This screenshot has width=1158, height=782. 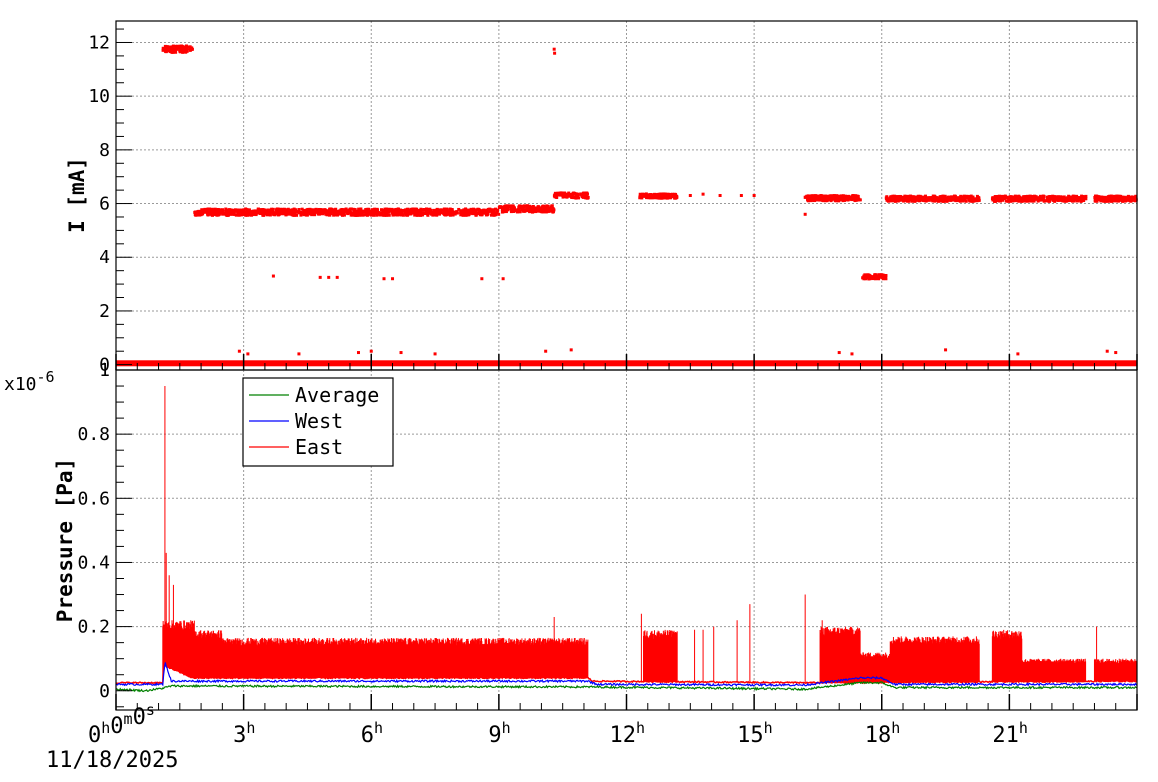 I want to click on legend-label-west: West, so click(x=319, y=421).